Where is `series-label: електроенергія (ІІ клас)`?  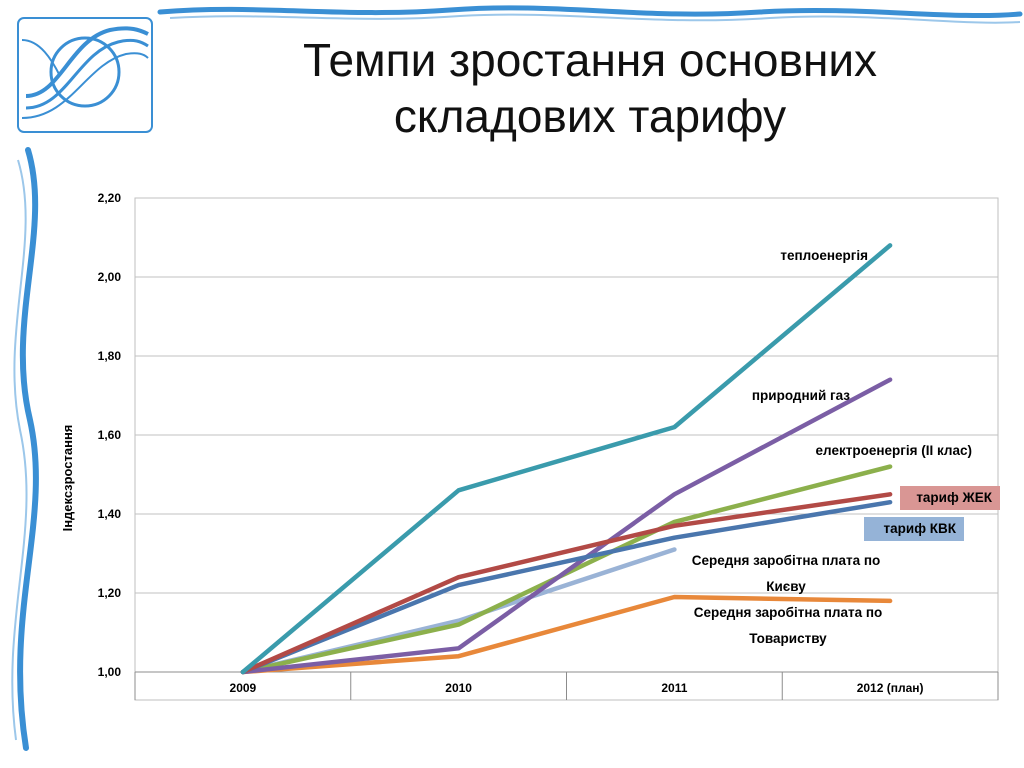
series-label: електроенергія (ІІ клас) is located at coordinates (894, 450).